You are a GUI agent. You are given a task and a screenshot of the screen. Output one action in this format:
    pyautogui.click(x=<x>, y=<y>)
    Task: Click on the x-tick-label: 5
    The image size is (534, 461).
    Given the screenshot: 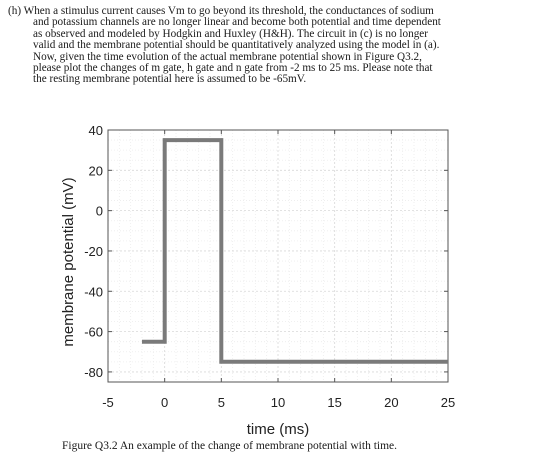 What is the action you would take?
    pyautogui.click(x=221, y=402)
    